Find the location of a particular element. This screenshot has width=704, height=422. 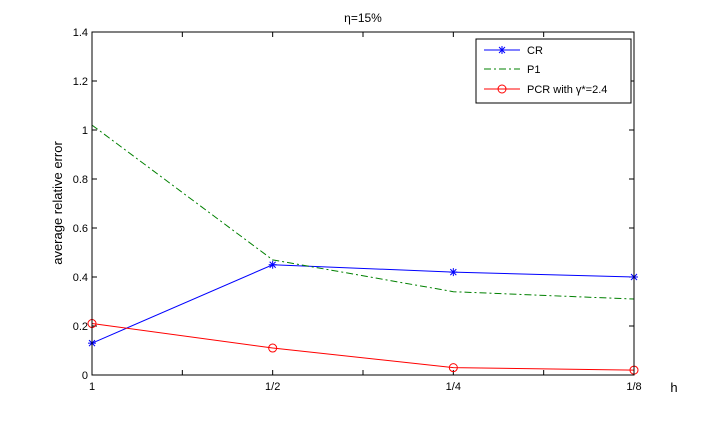

y-tick-label: 0.8 is located at coordinates (80, 180).